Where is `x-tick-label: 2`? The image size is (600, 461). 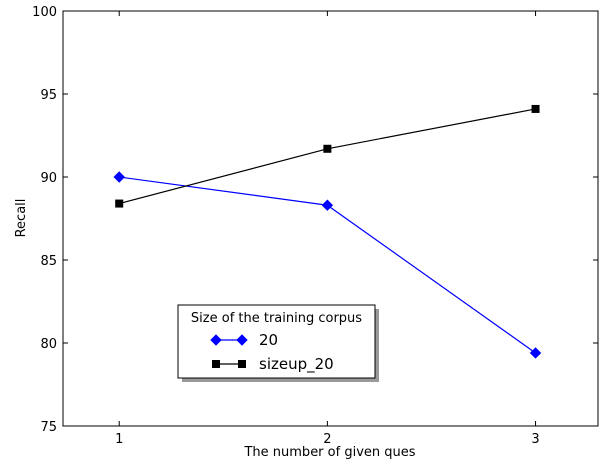 x-tick-label: 2 is located at coordinates (327, 439).